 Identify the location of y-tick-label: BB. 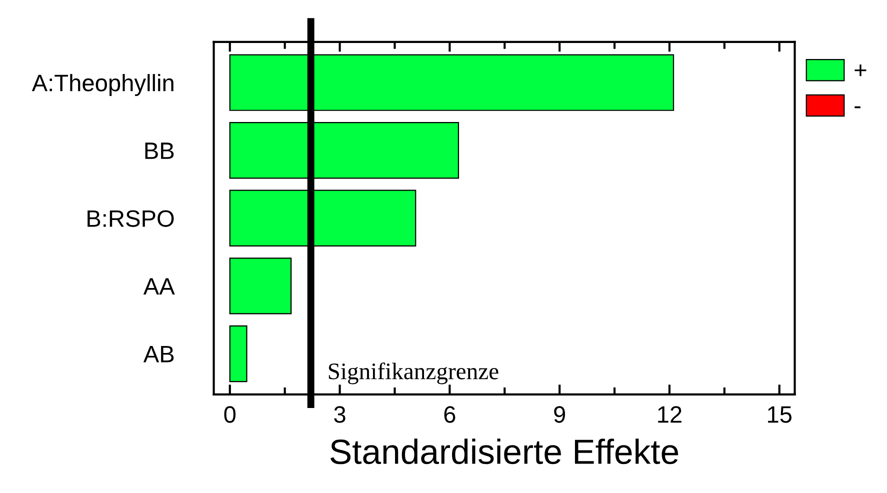
(159, 150).